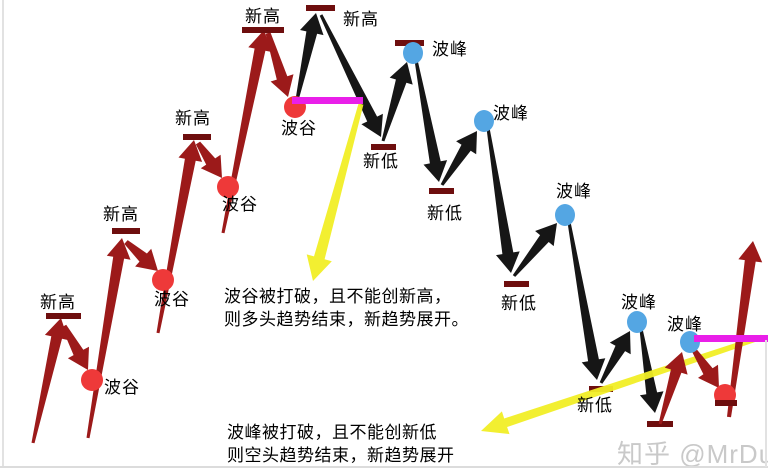 This screenshot has height=475, width=768. What do you see at coordinates (341, 444) in the screenshot?
I see `peak-break-annotation: 波峰被打破，且不能创新低 则空头趋势结束，新趋势展开` at bounding box center [341, 444].